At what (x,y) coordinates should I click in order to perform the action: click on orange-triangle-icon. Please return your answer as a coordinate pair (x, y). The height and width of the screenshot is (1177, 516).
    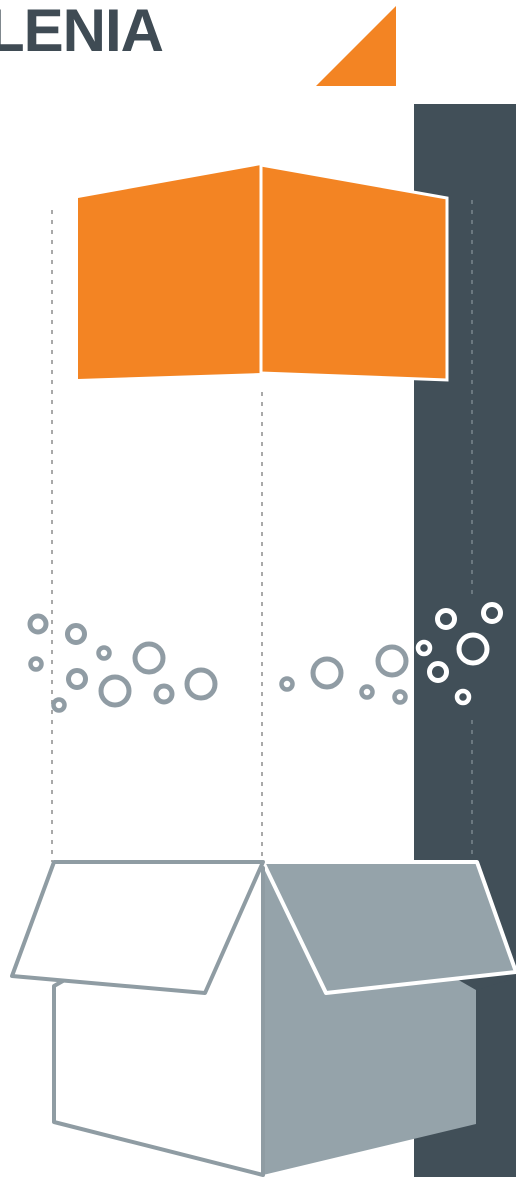
    Looking at the image, I should click on (356, 46).